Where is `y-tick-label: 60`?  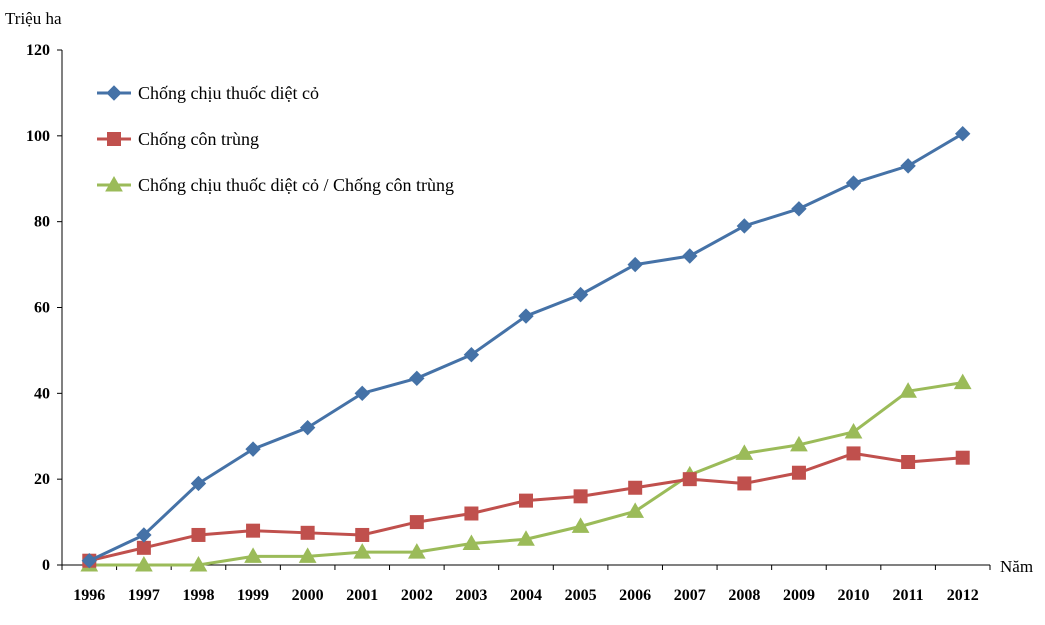 y-tick-label: 60 is located at coordinates (42, 308).